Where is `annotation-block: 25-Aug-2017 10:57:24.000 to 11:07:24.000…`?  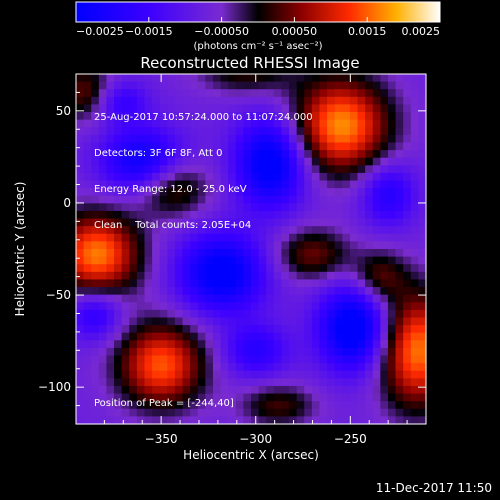 annotation-block: 25-Aug-2017 10:57:24.000 to 11:07:24.000… is located at coordinates (203, 166).